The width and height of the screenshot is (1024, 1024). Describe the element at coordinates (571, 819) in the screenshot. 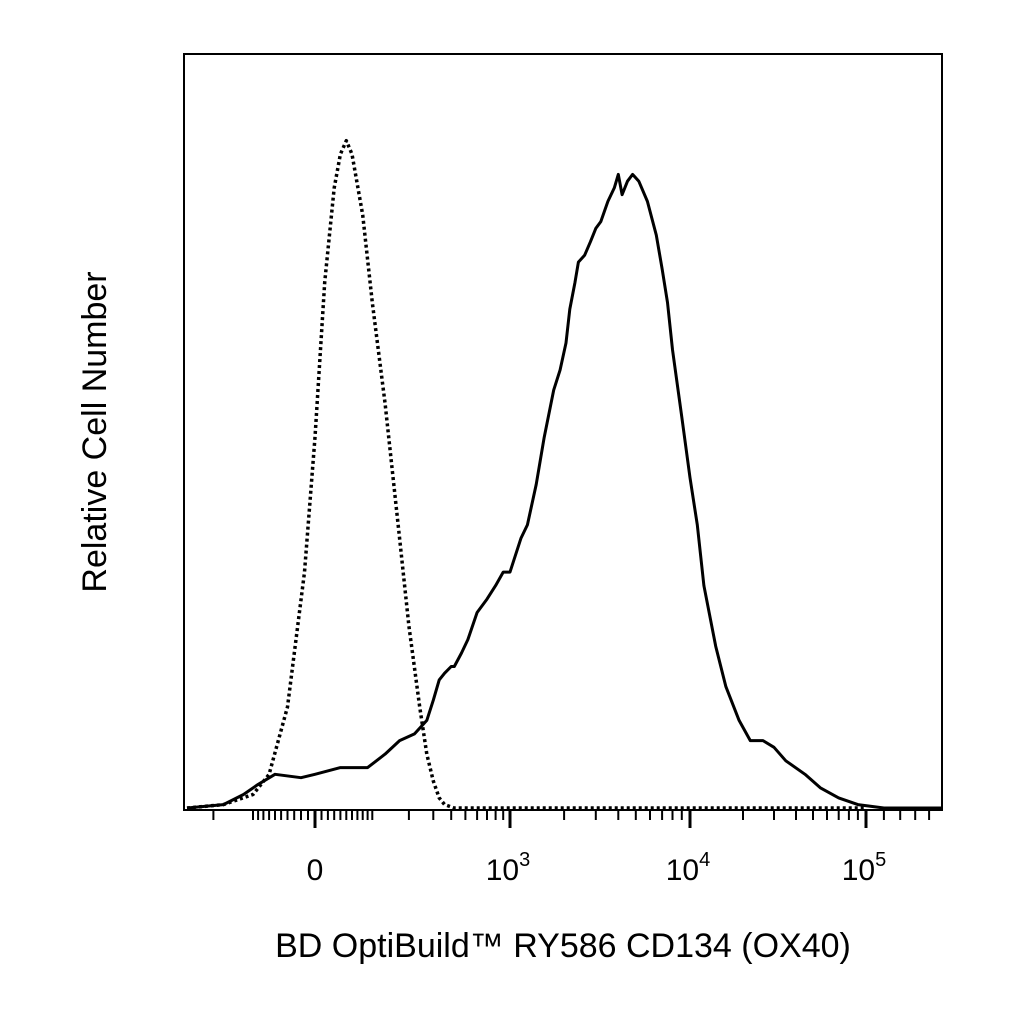

I see `x-axis-ticks` at that location.